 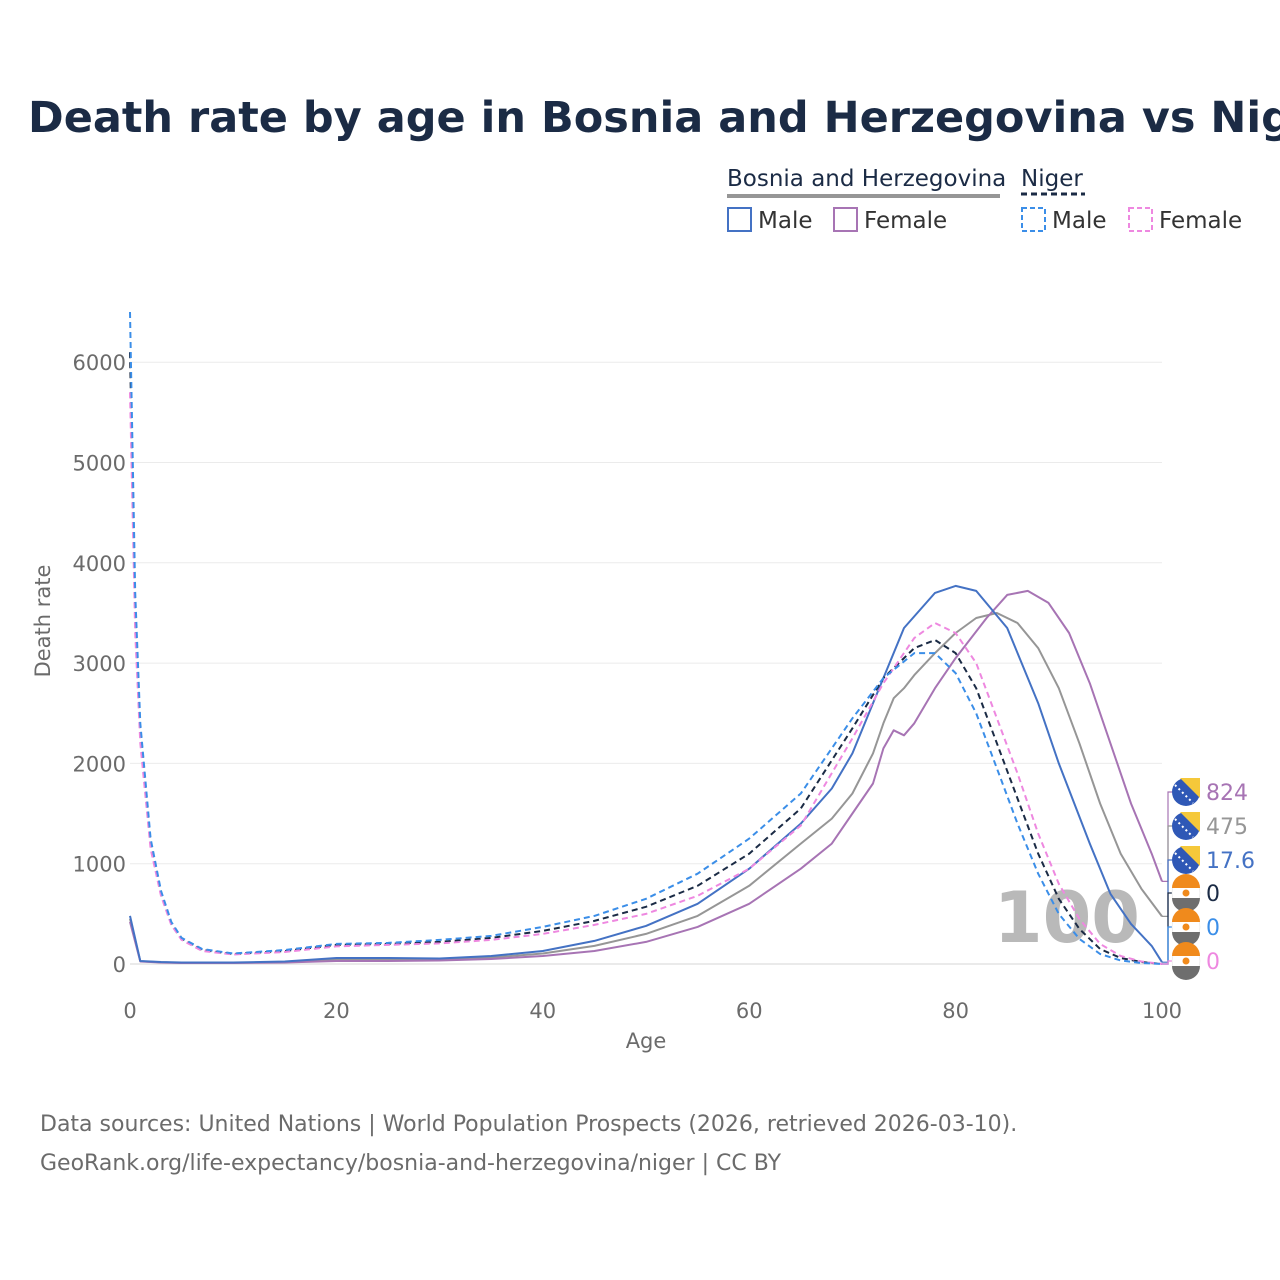 I want to click on end-value-bih-female: 824, so click(x=1227, y=793).